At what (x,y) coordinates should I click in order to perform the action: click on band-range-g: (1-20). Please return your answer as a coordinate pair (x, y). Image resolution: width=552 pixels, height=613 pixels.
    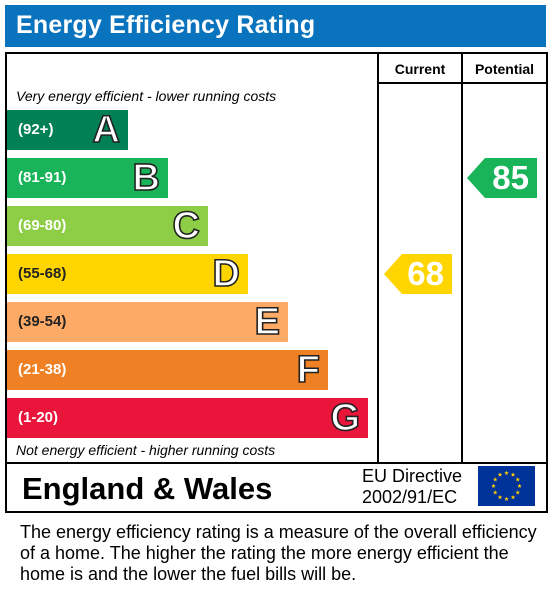
    Looking at the image, I should click on (38, 417).